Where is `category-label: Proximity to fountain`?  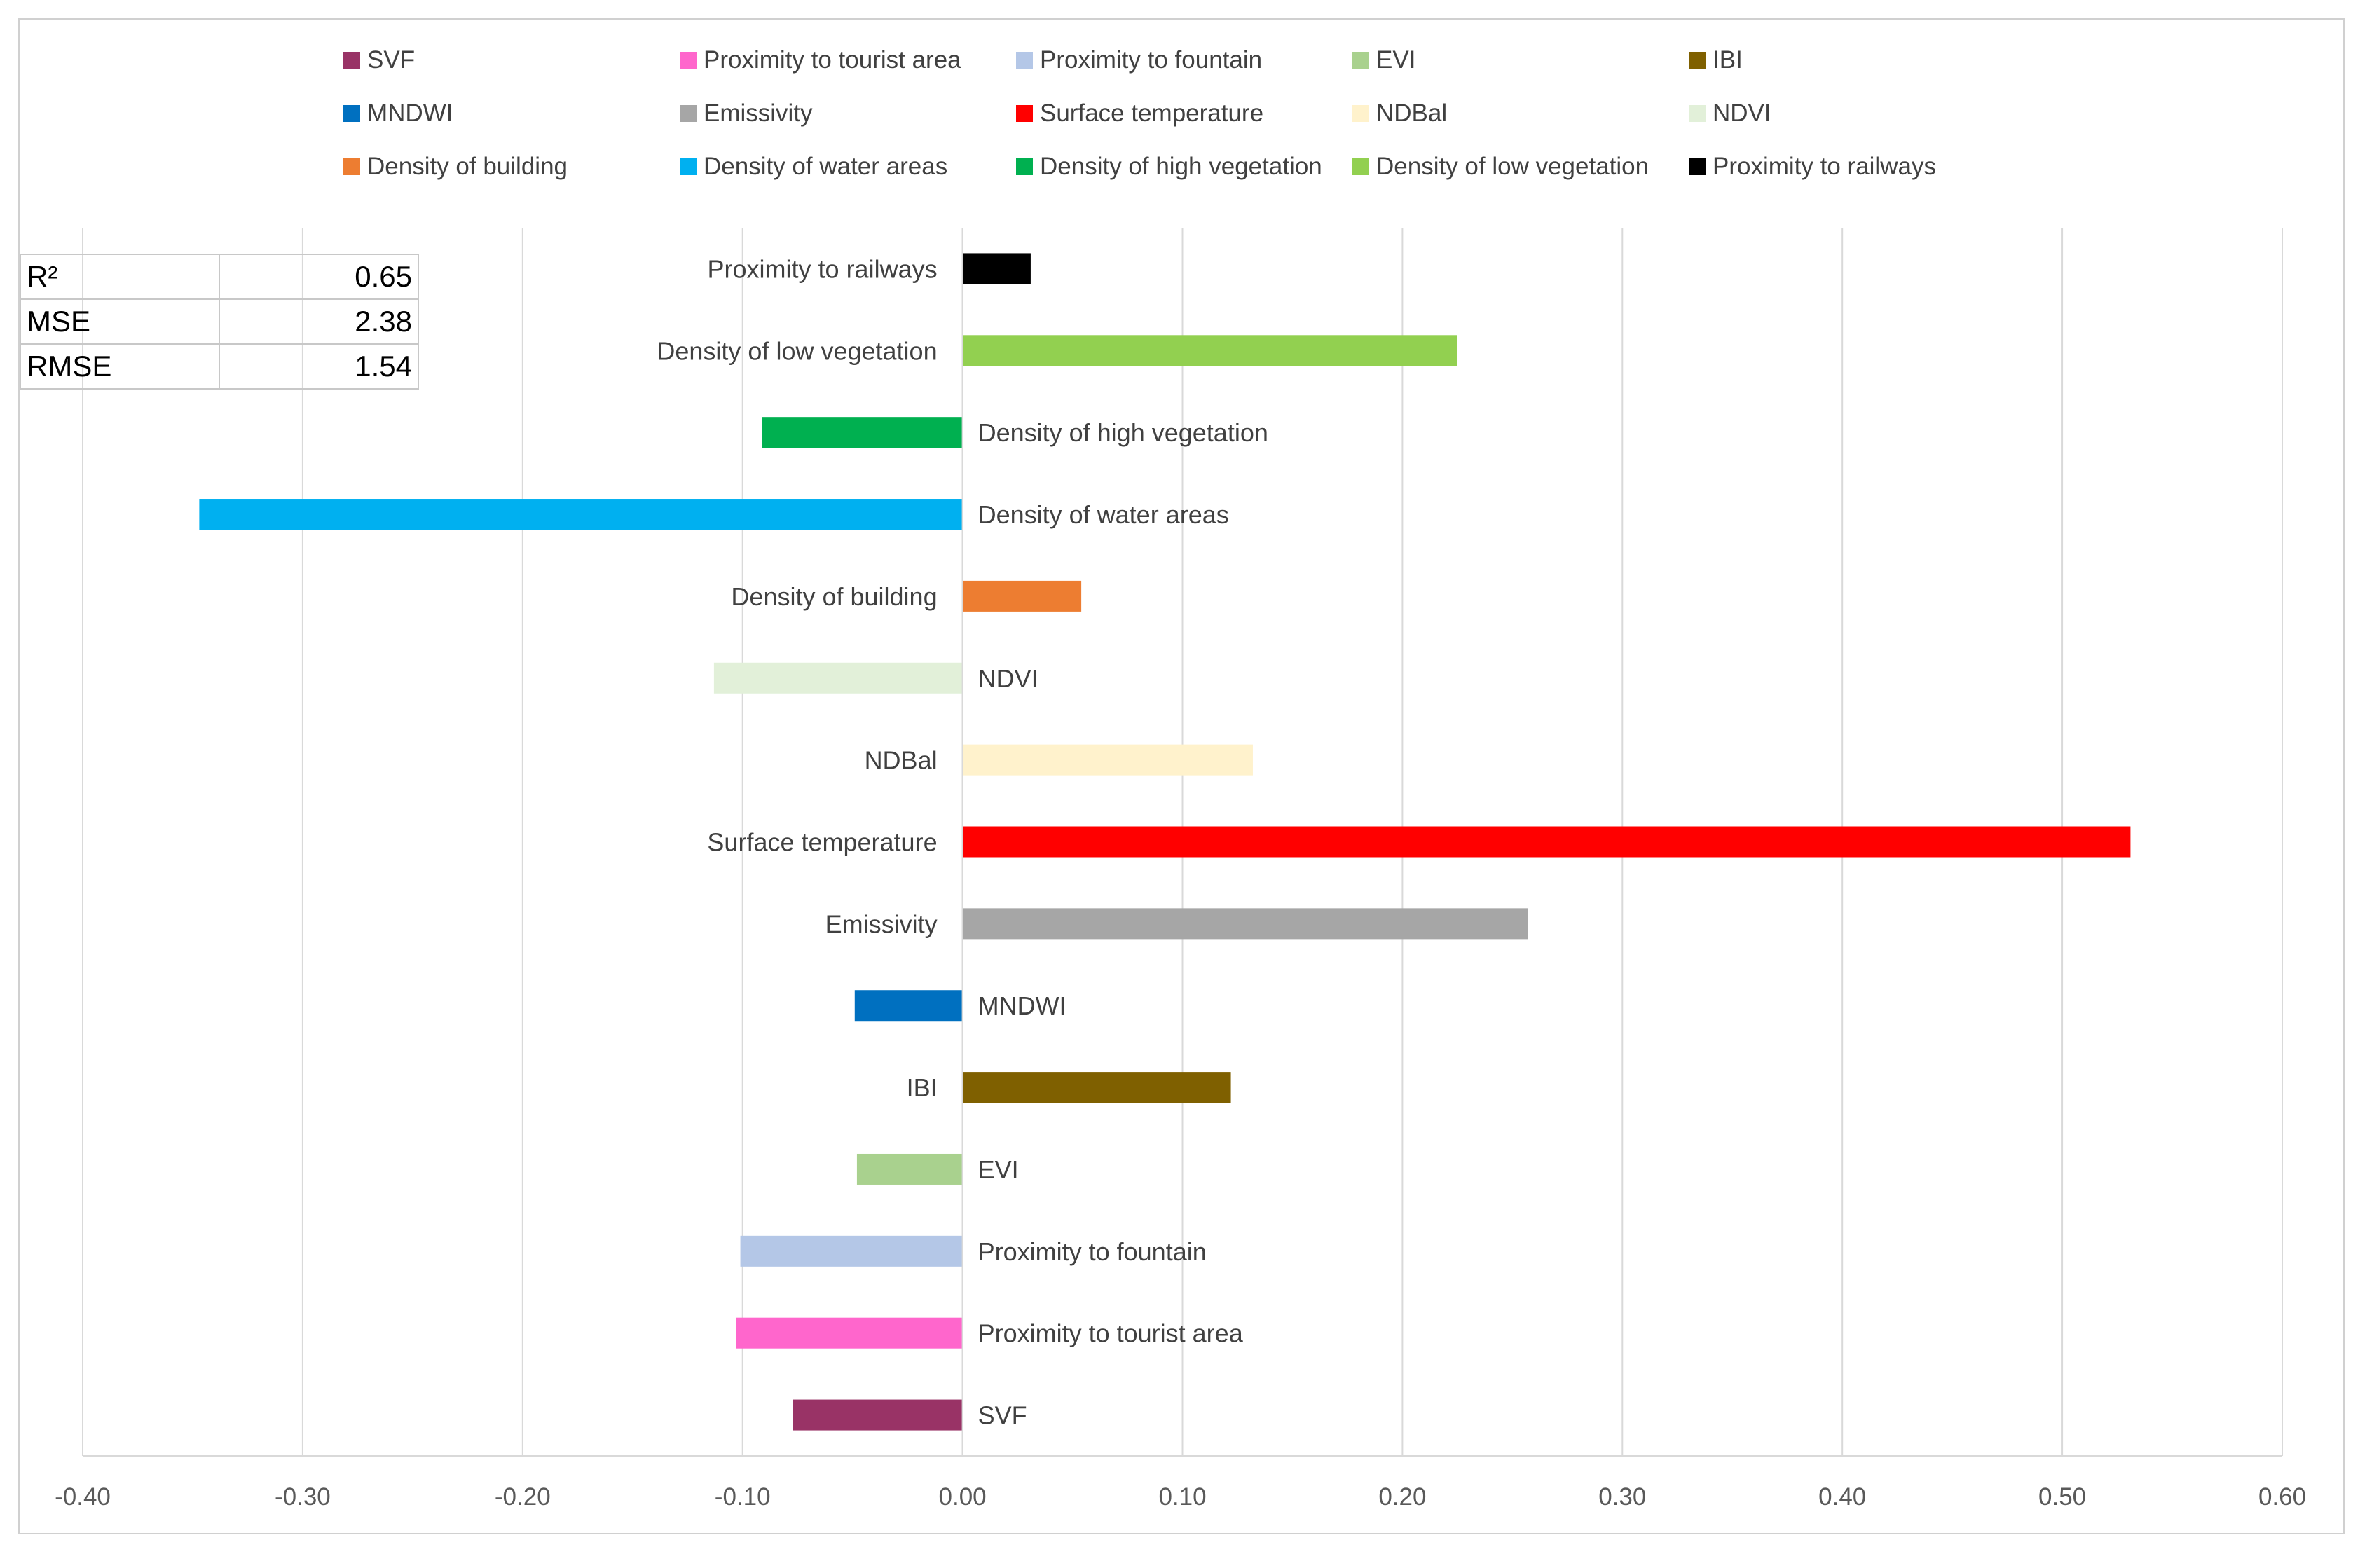 category-label: Proximity to fountain is located at coordinates (1092, 1251).